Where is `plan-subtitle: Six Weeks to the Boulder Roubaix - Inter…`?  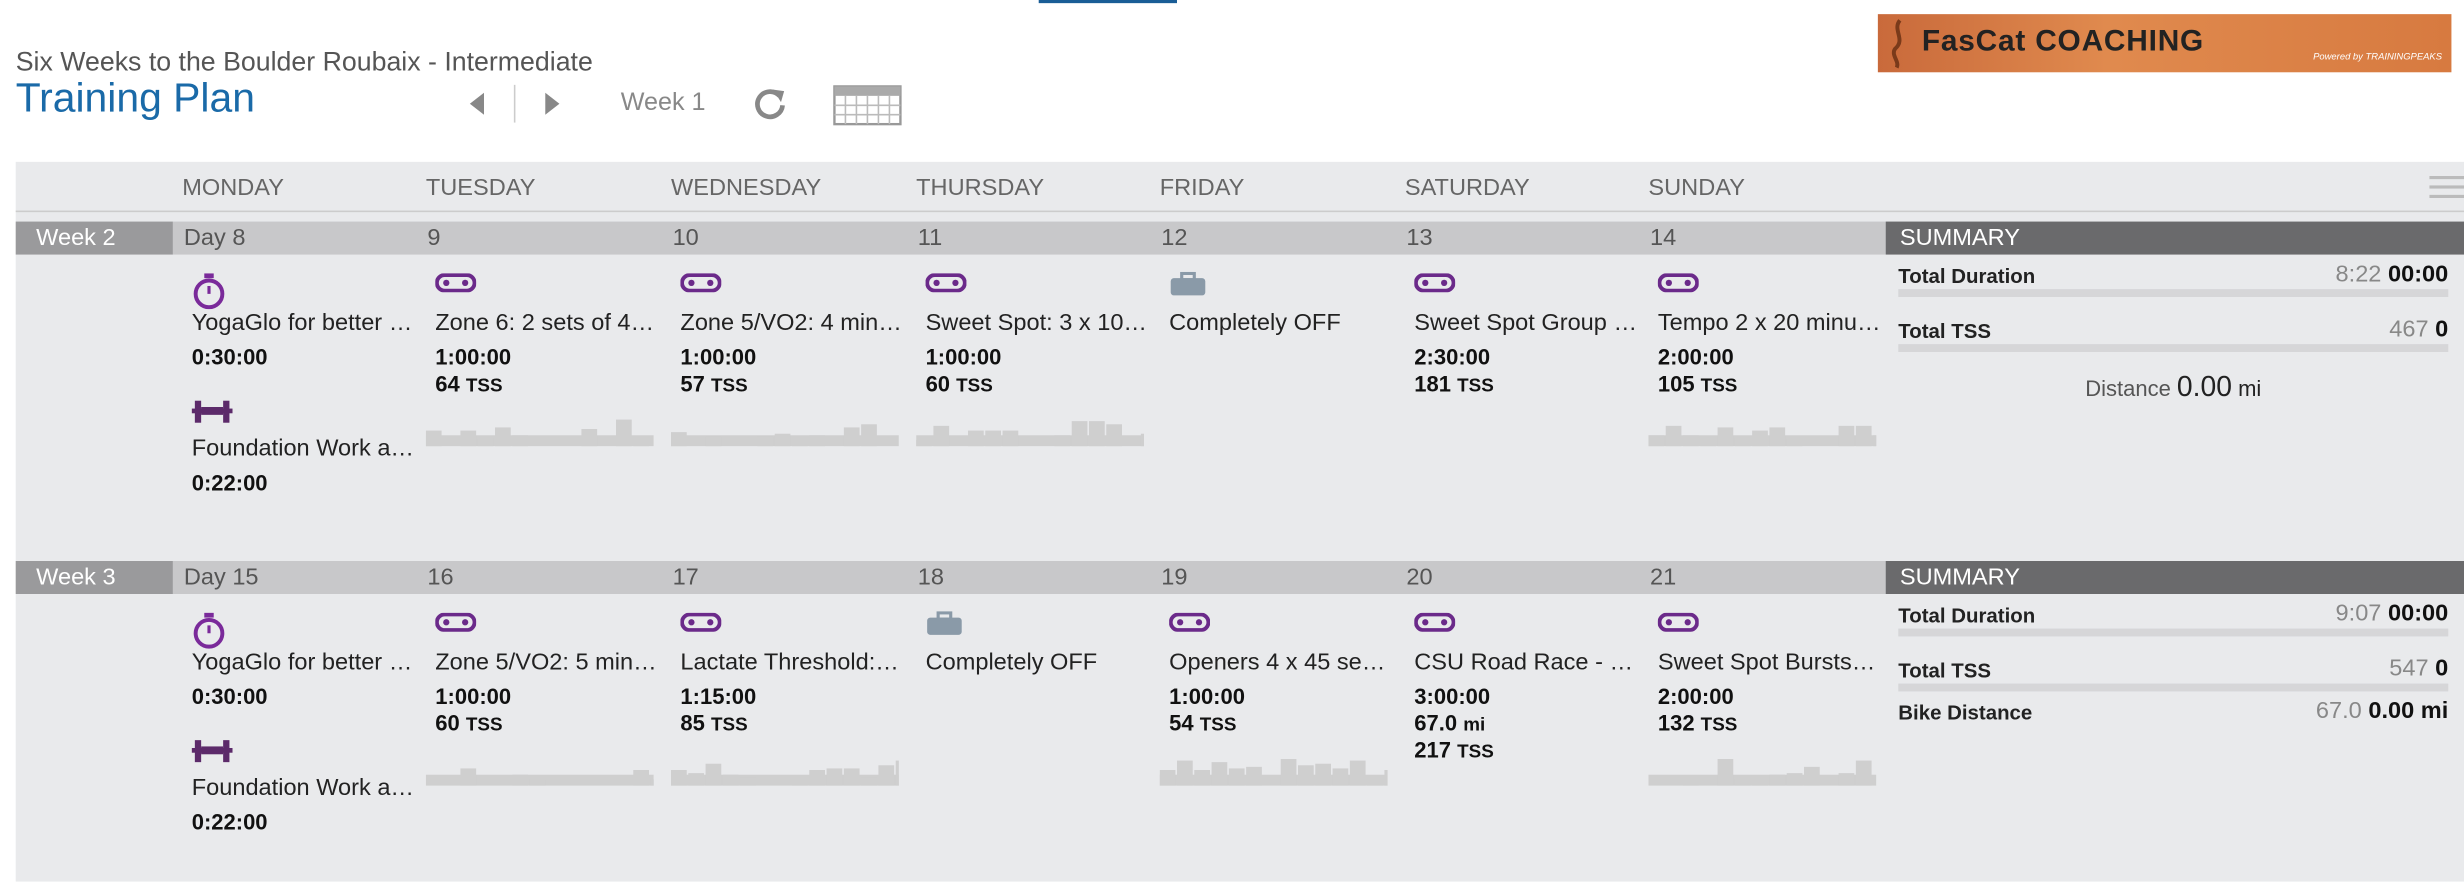 plan-subtitle: Six Weeks to the Boulder Roubaix - Inter… is located at coordinates (304, 62).